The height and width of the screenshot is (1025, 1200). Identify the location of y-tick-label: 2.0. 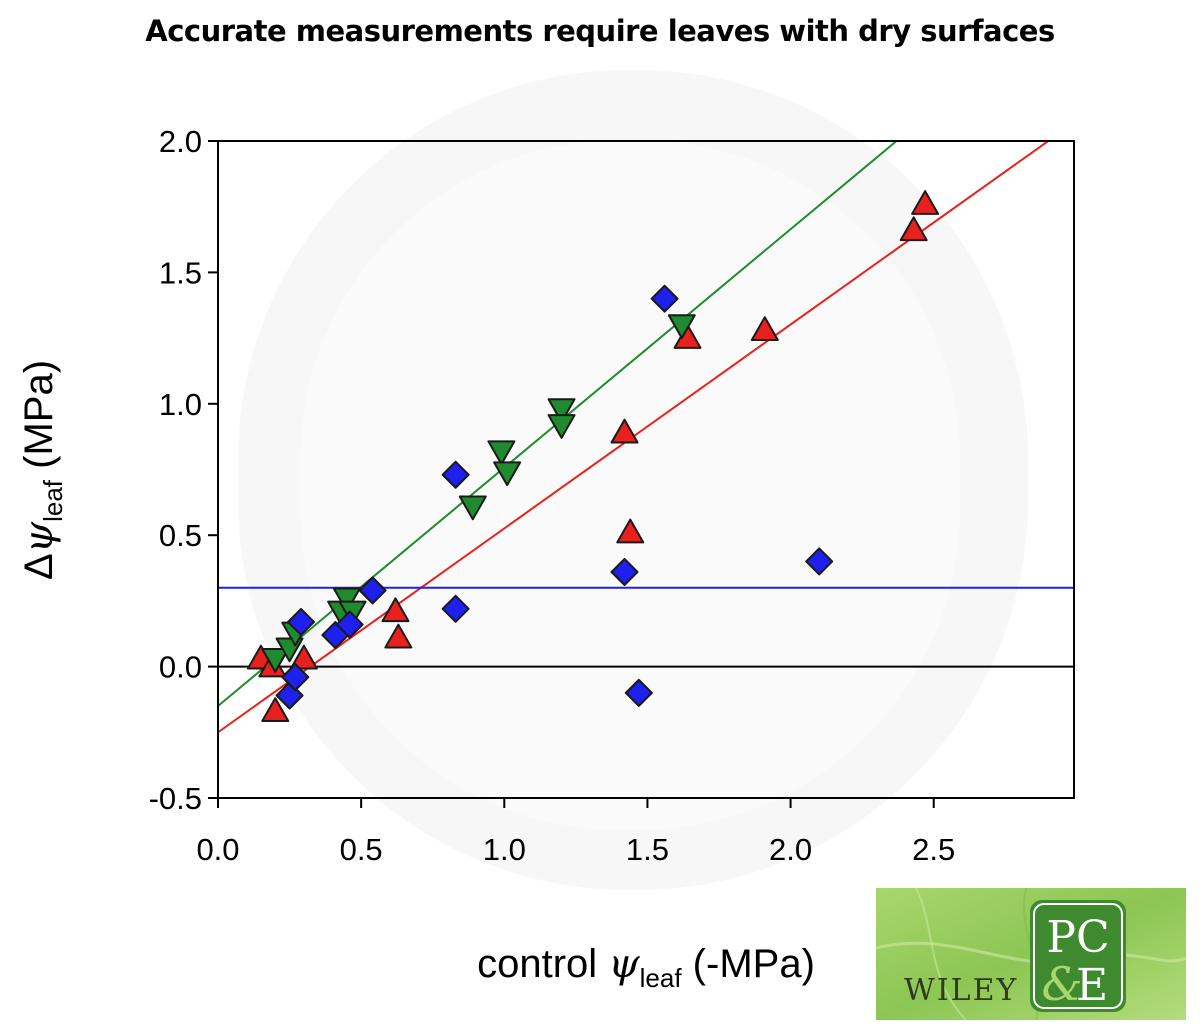
(180, 141).